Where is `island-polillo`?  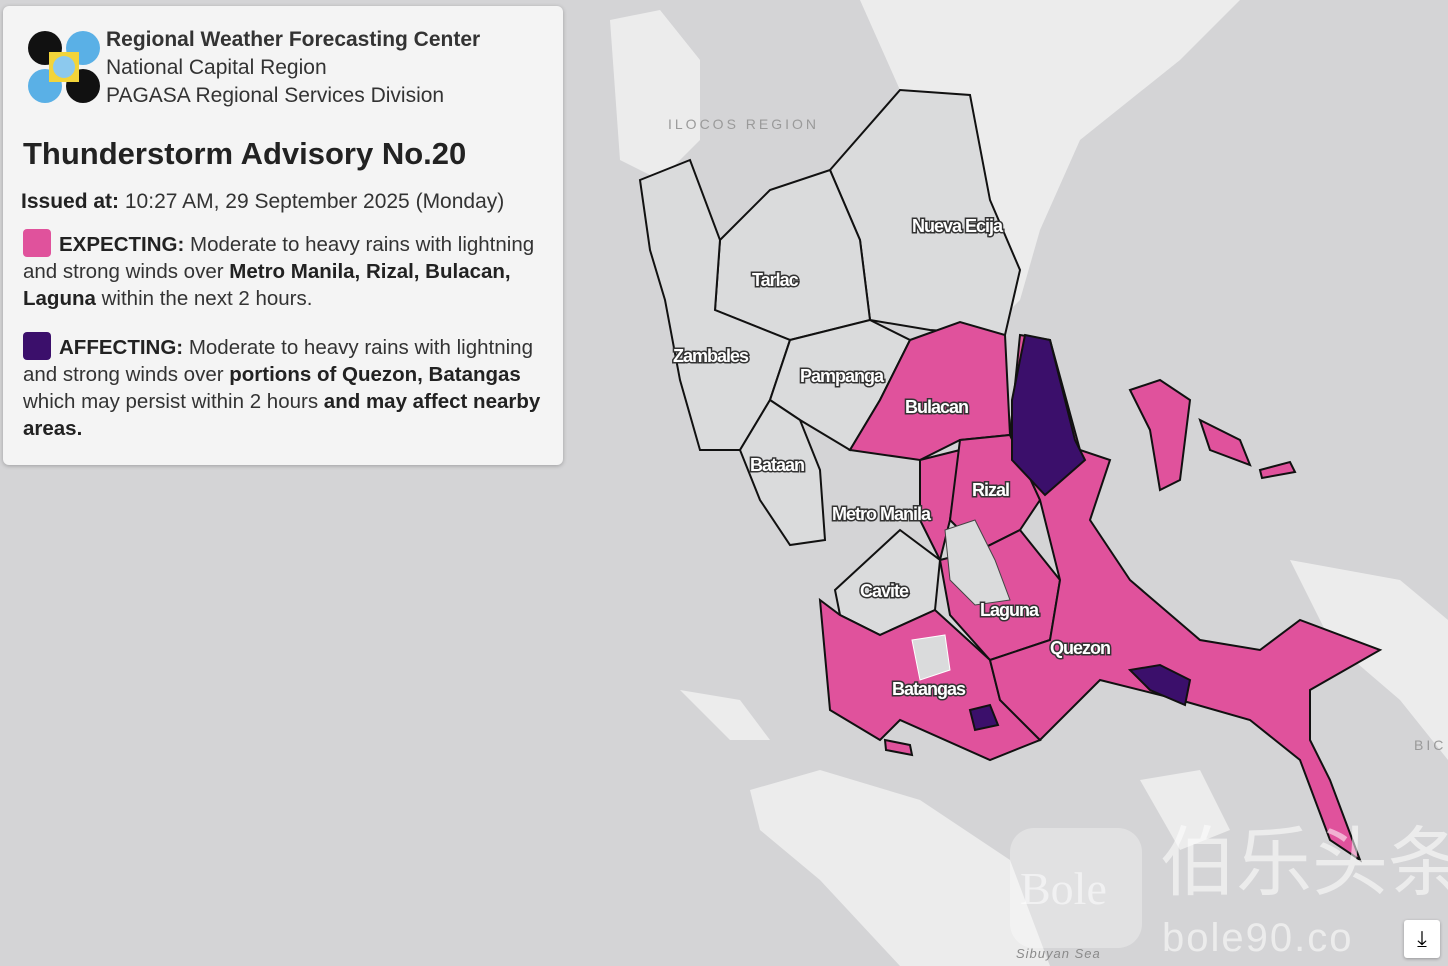
island-polillo is located at coordinates (1160, 435).